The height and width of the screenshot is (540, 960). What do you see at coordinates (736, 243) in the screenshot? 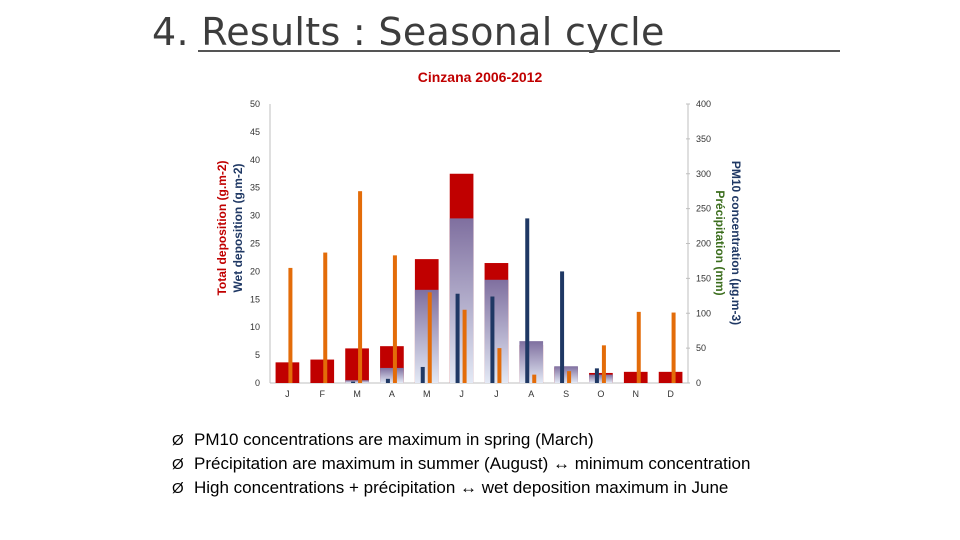
I see `right-axis-label-pm10: PM10 concentration (µg.m-3)` at bounding box center [736, 243].